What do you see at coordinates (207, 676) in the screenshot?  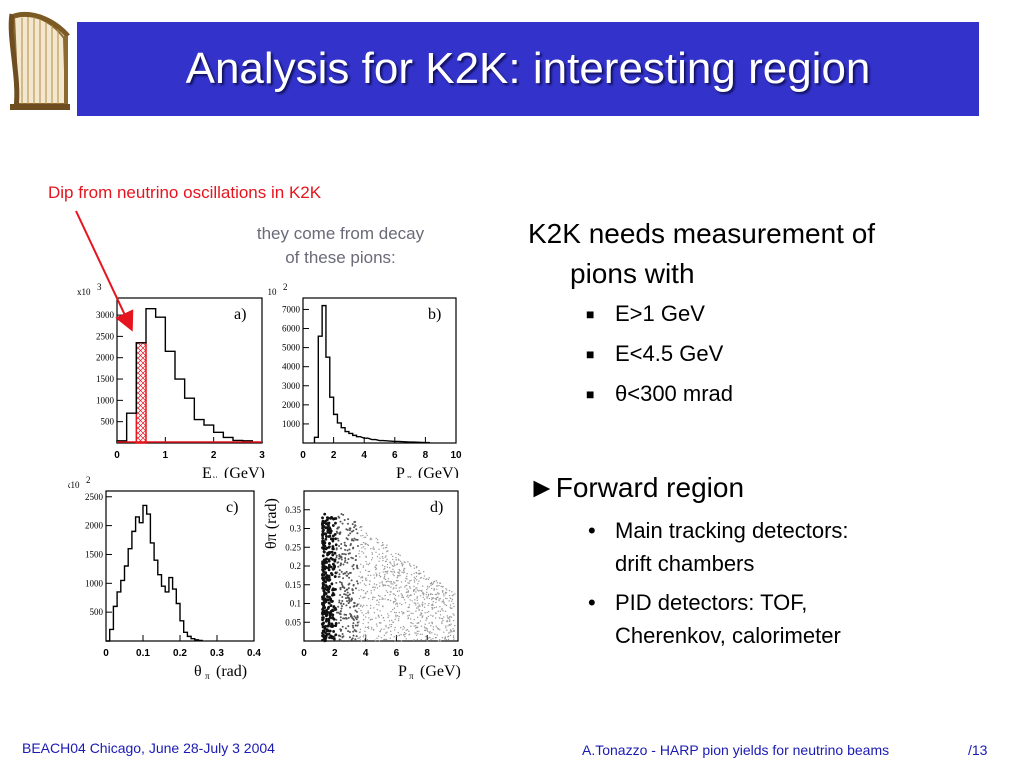 I see `x-axis-label-sub: π` at bounding box center [207, 676].